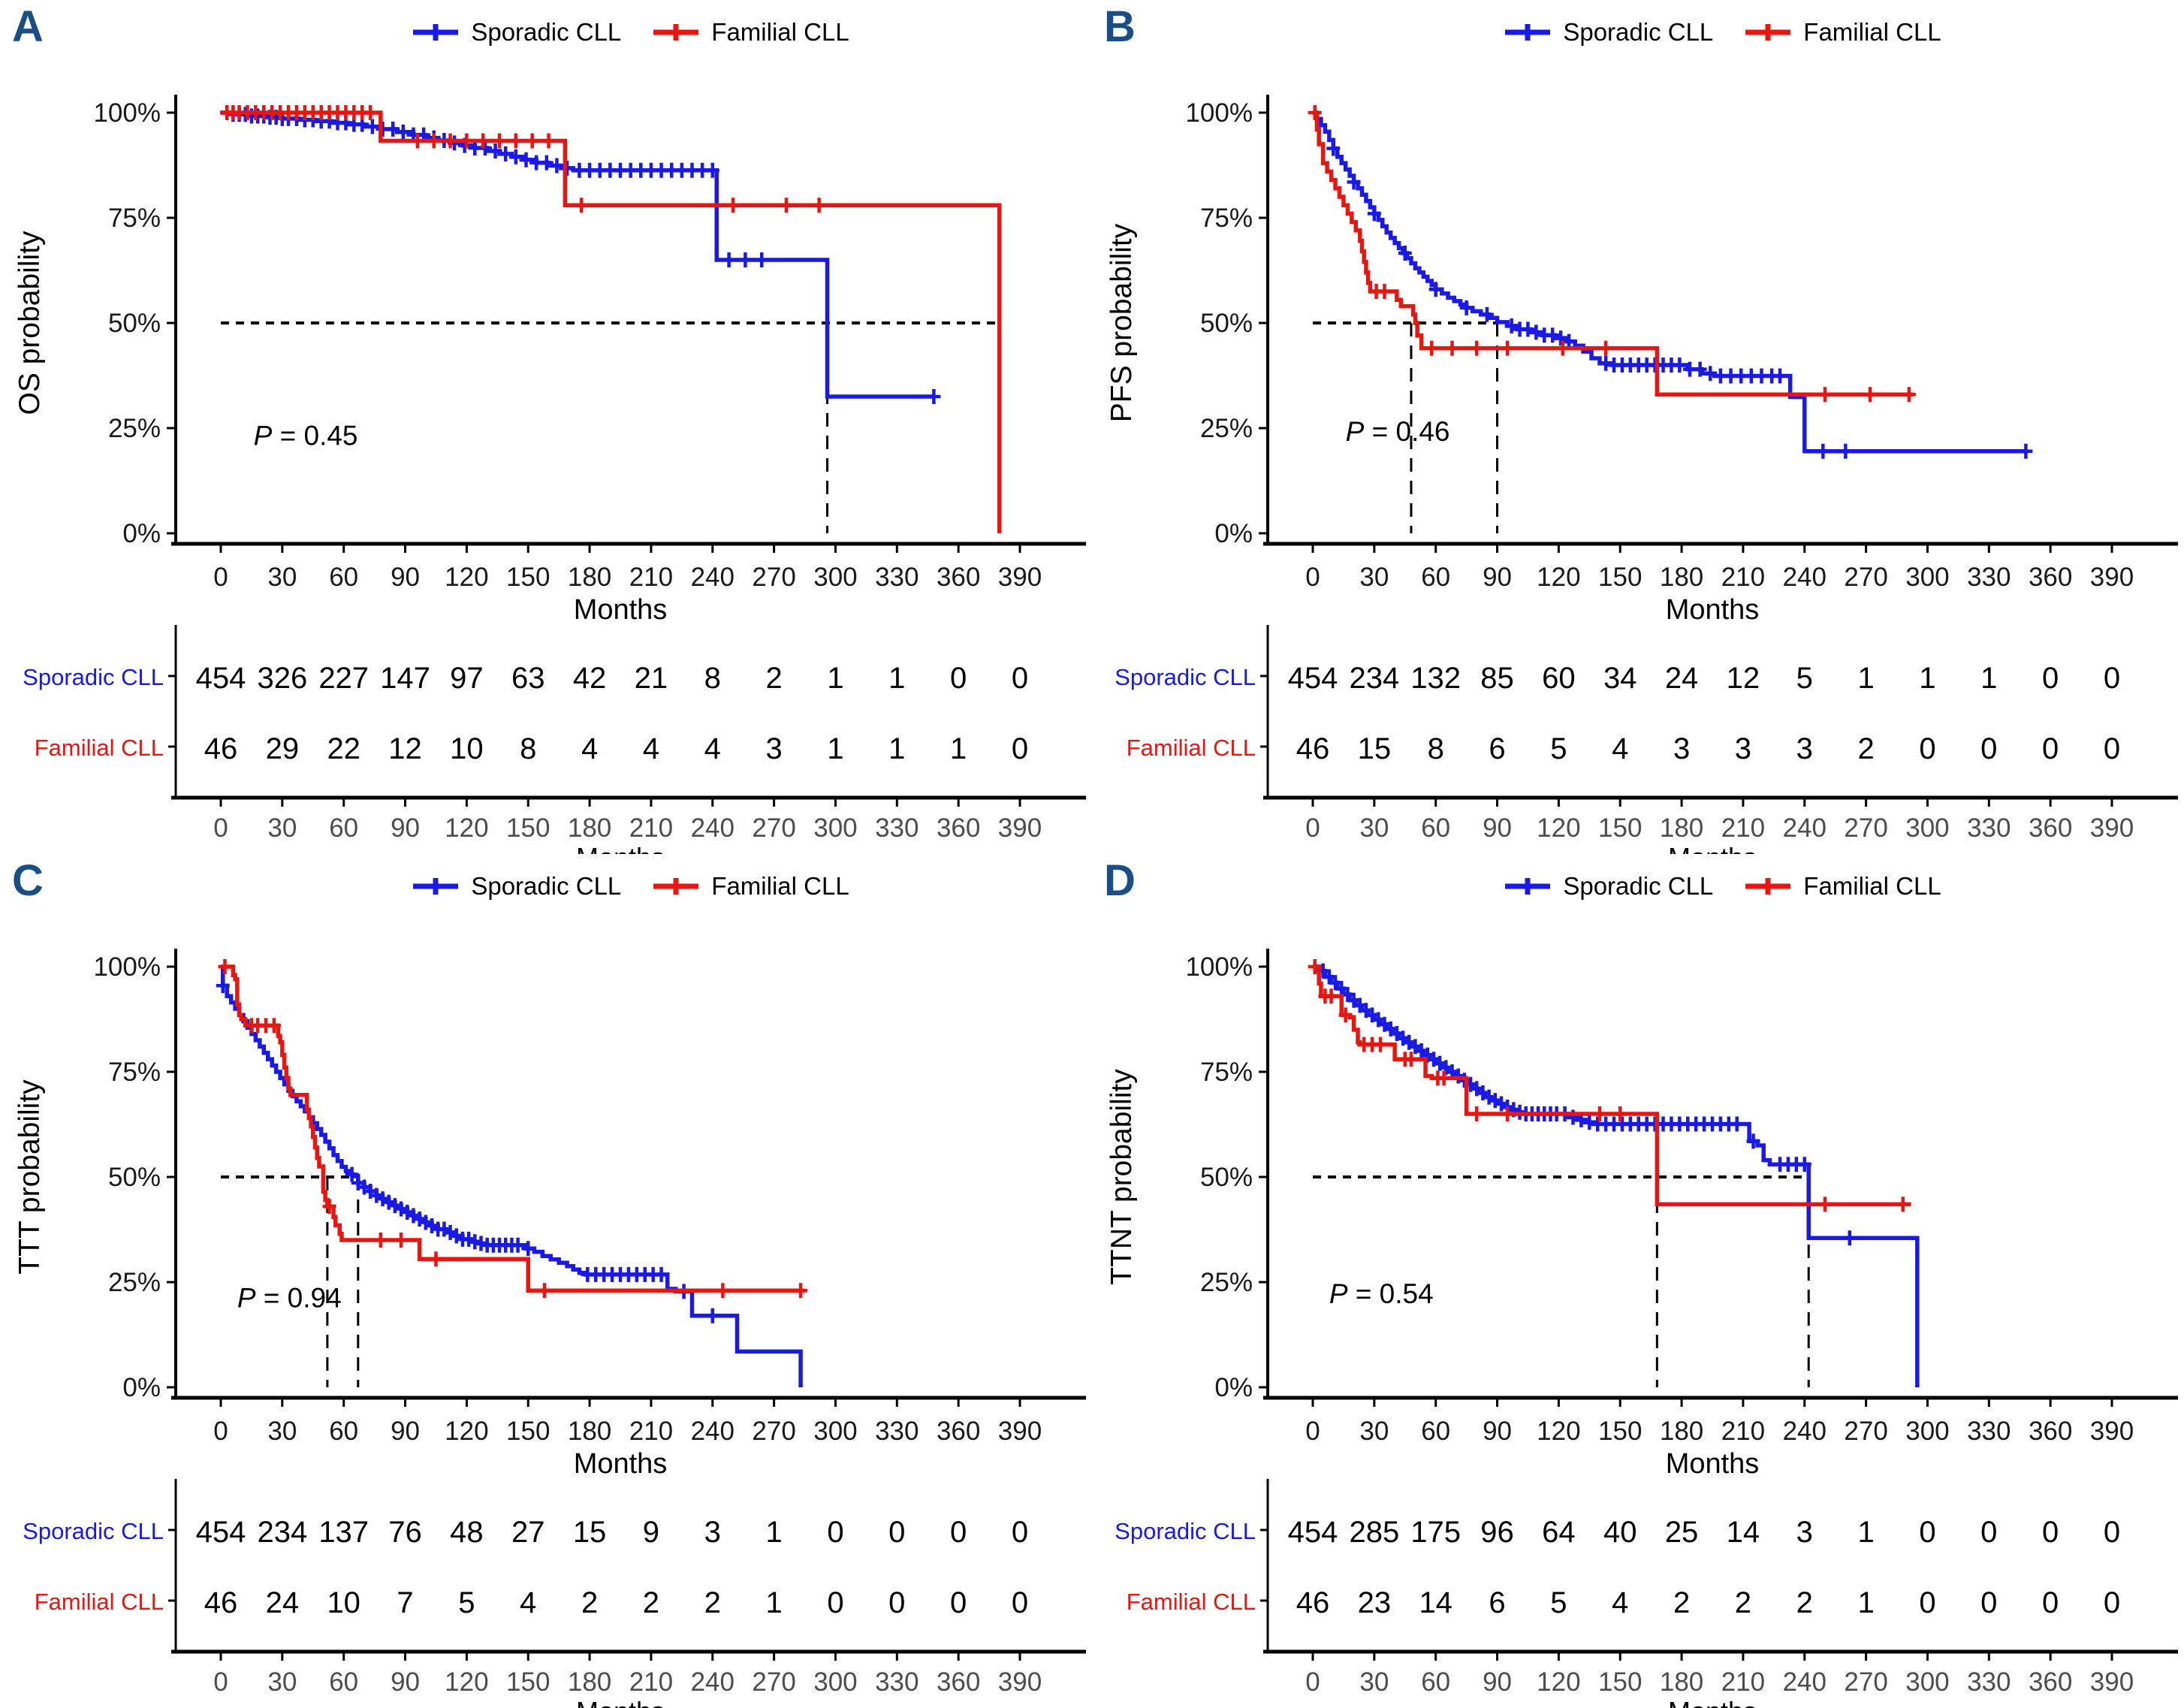 This screenshot has height=1708, width=2184. Describe the element at coordinates (1398, 432) in the screenshot. I see `p-value-label: P = 0.46` at that location.